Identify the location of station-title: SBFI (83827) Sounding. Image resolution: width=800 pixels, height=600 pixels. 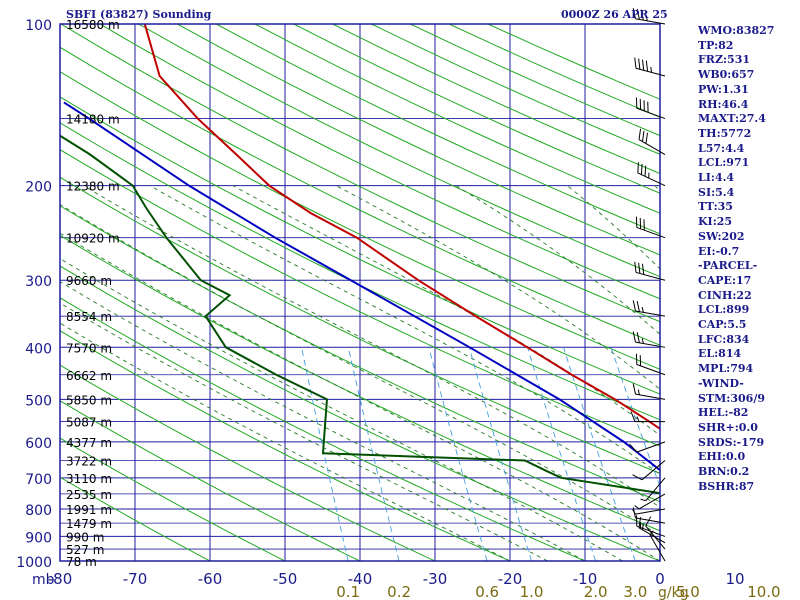
(139, 14).